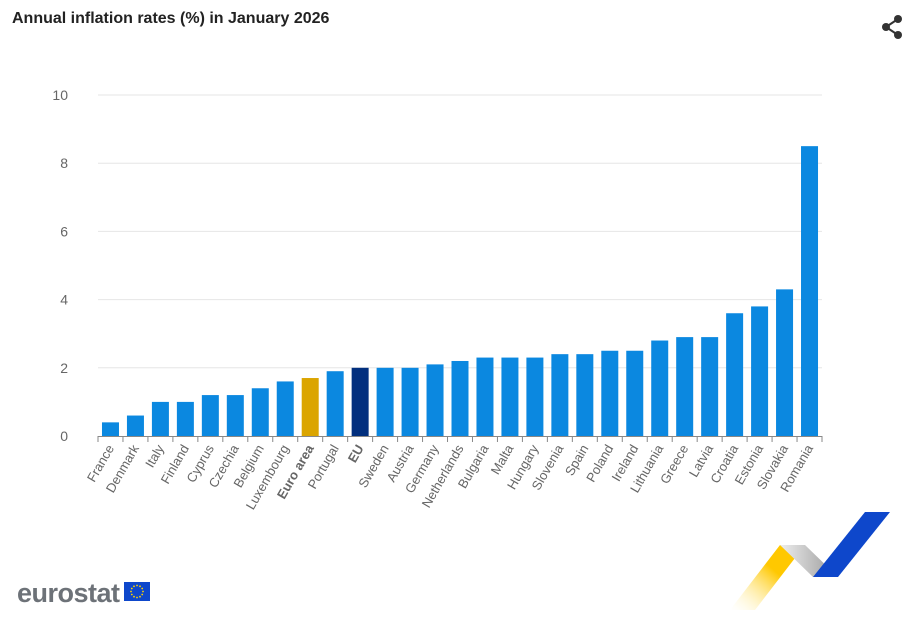 The image size is (918, 628). I want to click on bar-sweden, so click(385, 401).